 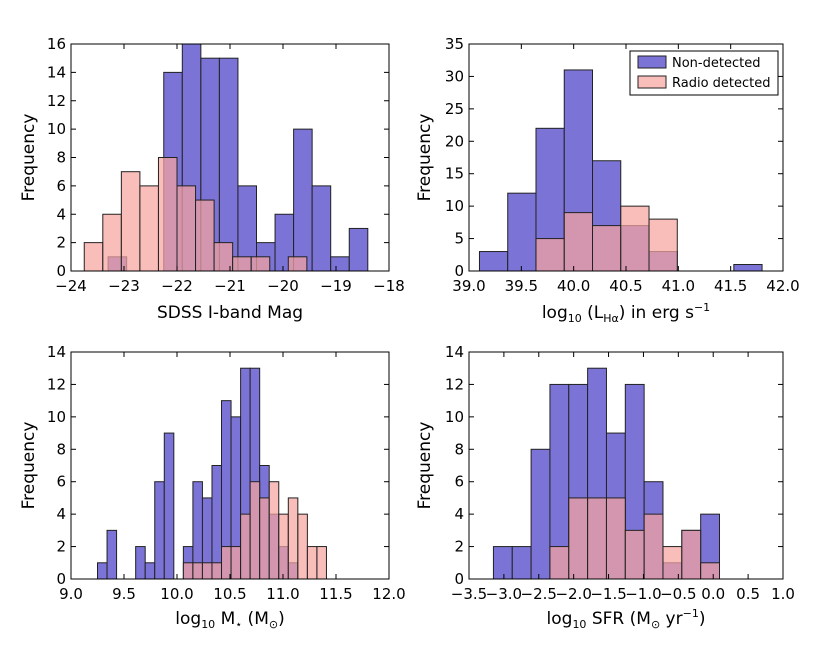 What do you see at coordinates (573, 286) in the screenshot?
I see `x-tick-label: 40.0` at bounding box center [573, 286].